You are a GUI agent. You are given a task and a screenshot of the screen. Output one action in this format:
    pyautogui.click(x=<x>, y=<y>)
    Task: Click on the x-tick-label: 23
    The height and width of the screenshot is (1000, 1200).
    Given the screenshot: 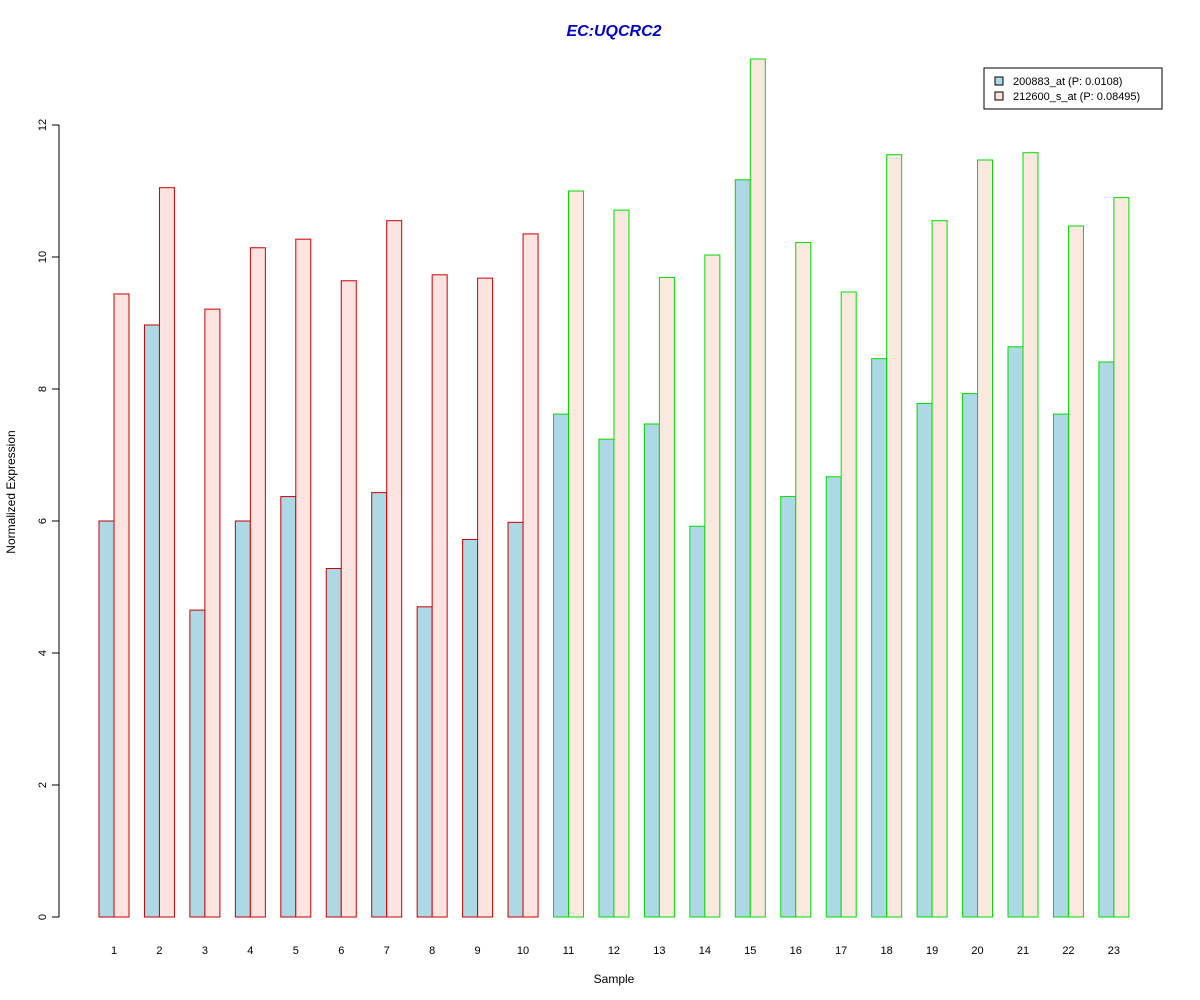 What is the action you would take?
    pyautogui.click(x=1114, y=951)
    